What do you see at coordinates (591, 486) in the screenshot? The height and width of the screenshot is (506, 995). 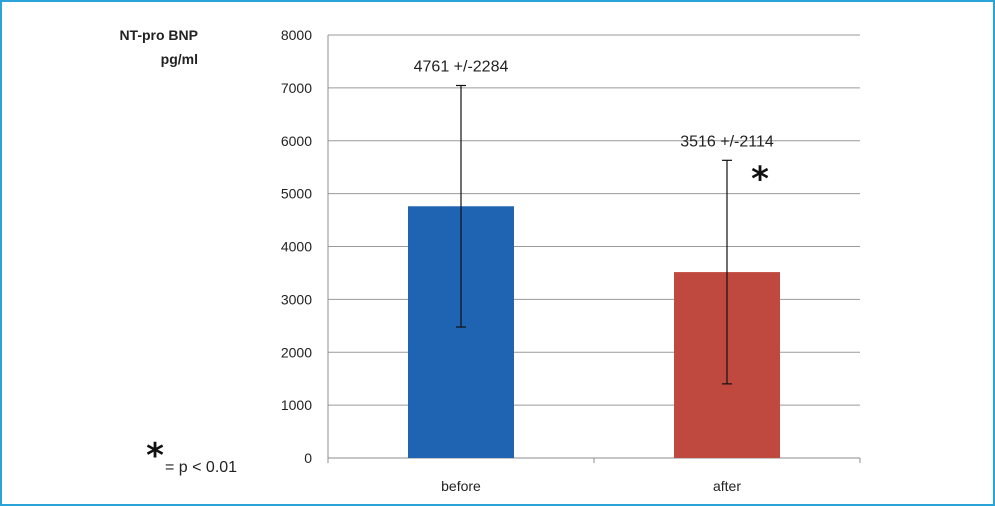 I see `x-tick-labels: before after` at bounding box center [591, 486].